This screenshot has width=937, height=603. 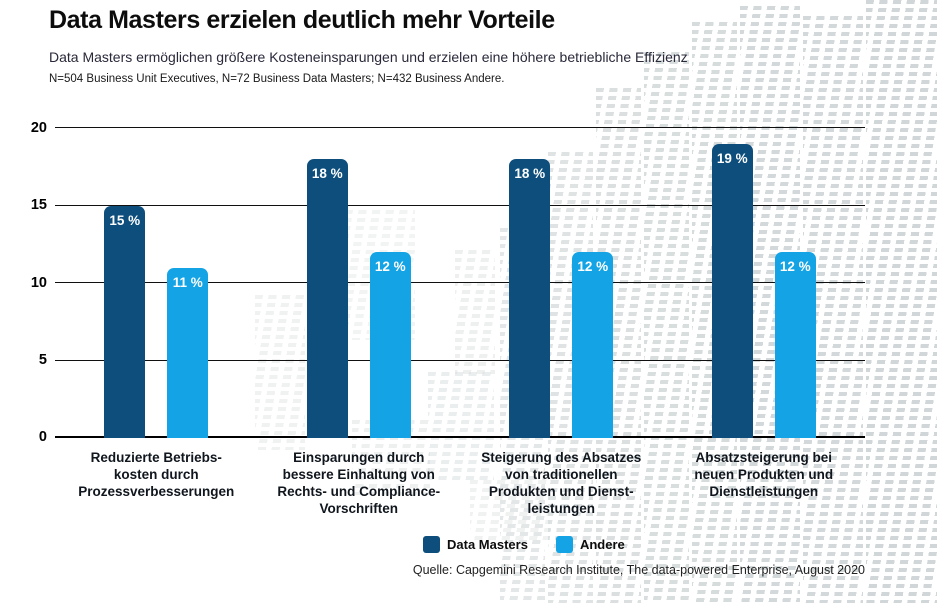 I want to click on gridline-y5: 5, so click(x=452, y=360).